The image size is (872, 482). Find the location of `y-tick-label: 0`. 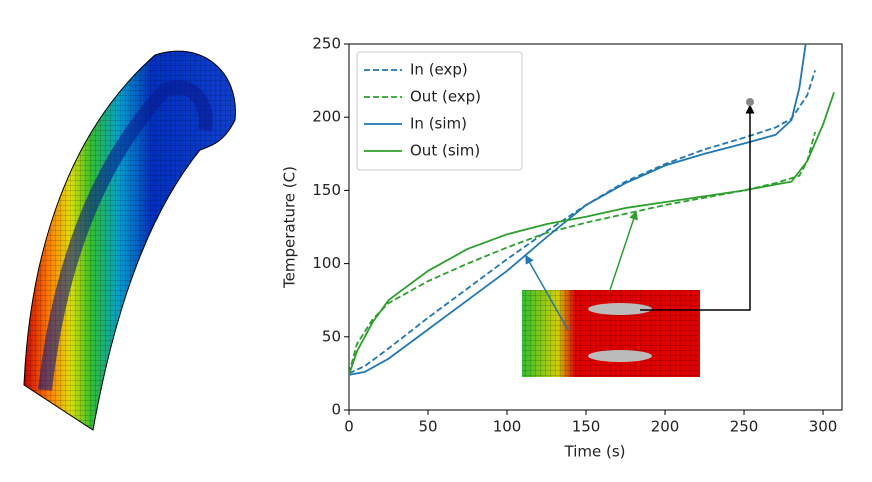

y-tick-label: 0 is located at coordinates (336, 410).